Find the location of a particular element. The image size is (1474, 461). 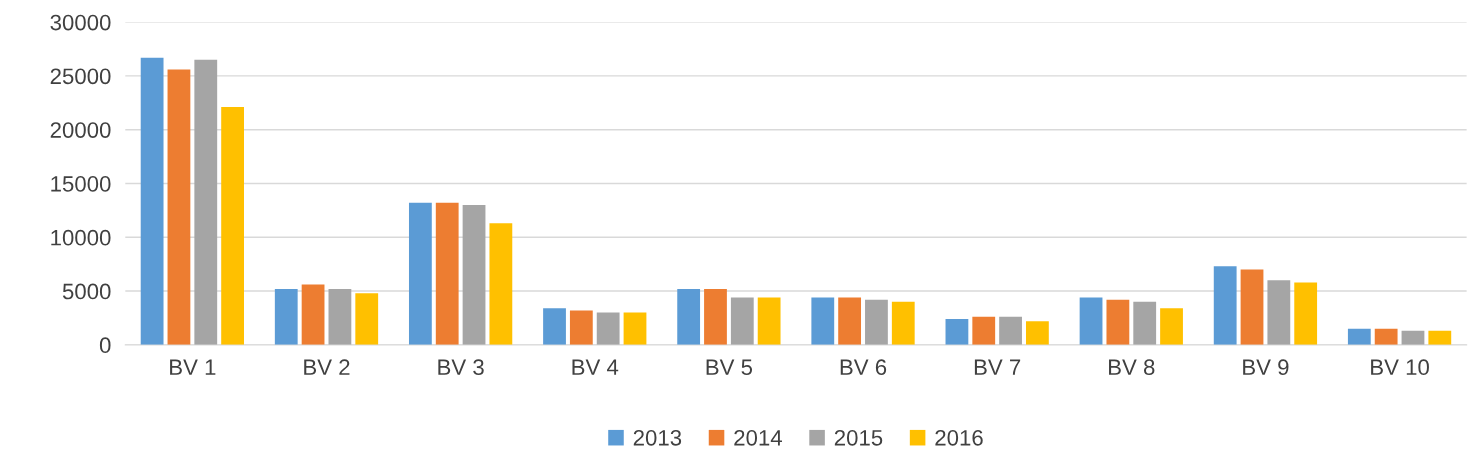

x-tick-label: BV 1 is located at coordinates (193, 367).